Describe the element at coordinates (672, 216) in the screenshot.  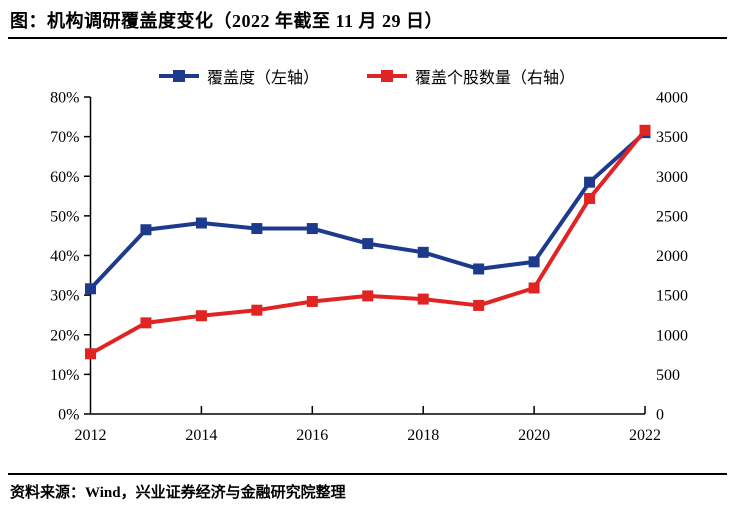
I see `right-axis-tick-label: 2500` at that location.